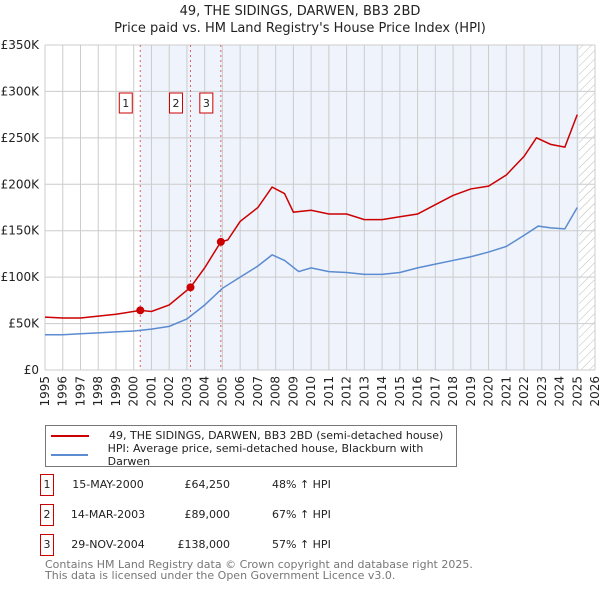 The height and width of the screenshot is (590, 600). I want to click on x-tick-label: 2008, so click(276, 391).